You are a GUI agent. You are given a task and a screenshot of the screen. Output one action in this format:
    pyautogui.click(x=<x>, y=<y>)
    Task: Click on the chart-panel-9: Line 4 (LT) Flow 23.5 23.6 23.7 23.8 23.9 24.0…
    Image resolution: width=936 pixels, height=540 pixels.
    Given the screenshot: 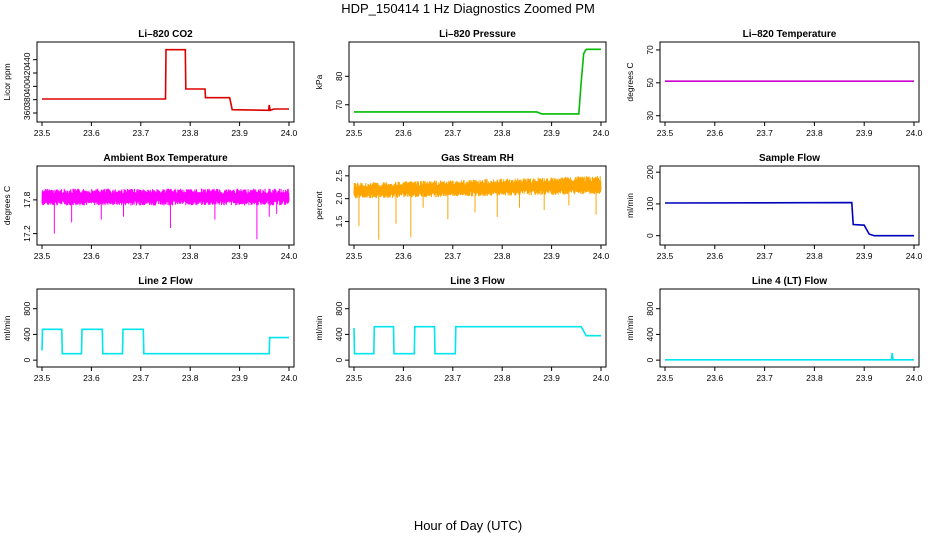 What is the action you would take?
    pyautogui.click(x=774, y=329)
    